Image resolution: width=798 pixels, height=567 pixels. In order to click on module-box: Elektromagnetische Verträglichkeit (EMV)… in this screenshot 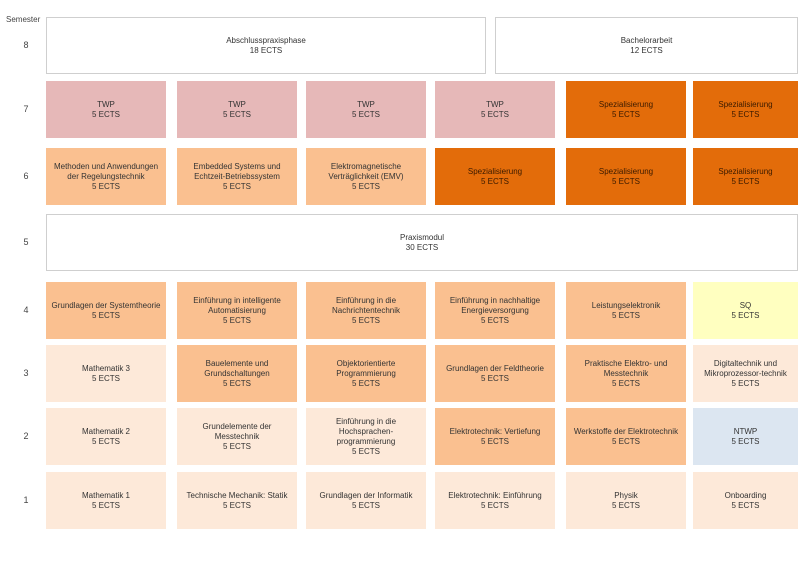, I will do `click(366, 176)`.